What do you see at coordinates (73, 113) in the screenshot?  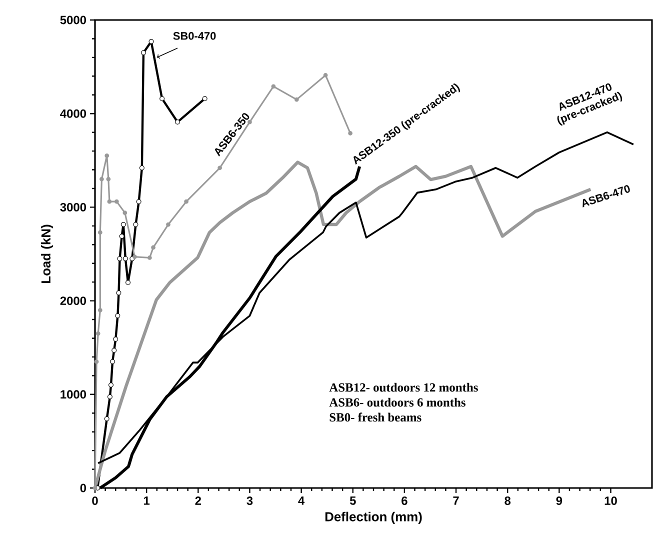 I see `y-tick-label: 4000` at bounding box center [73, 113].